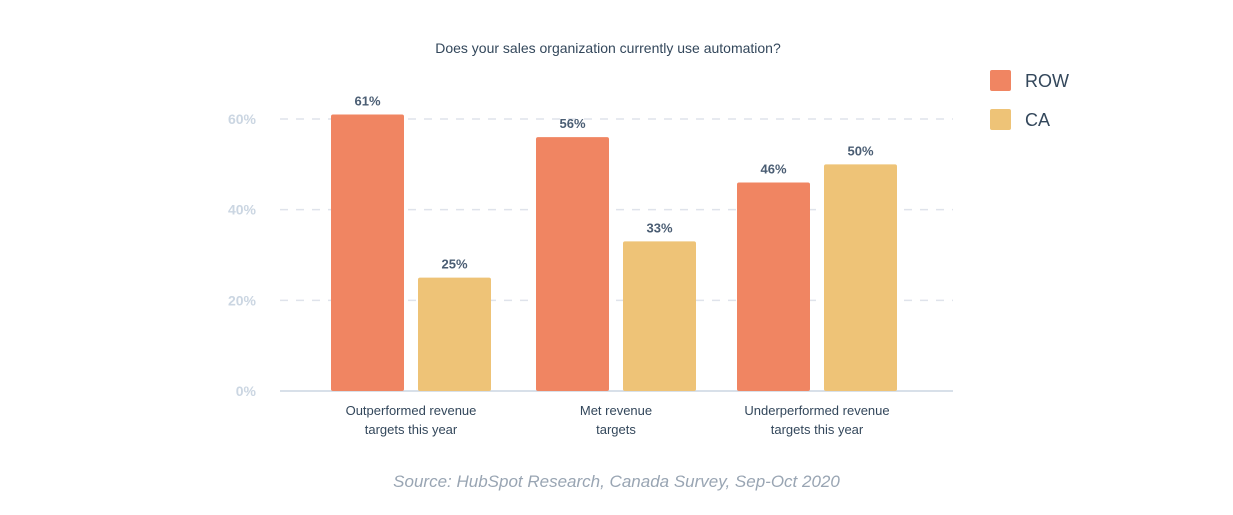  What do you see at coordinates (246, 391) in the screenshot?
I see `y-tick-label: 0%` at bounding box center [246, 391].